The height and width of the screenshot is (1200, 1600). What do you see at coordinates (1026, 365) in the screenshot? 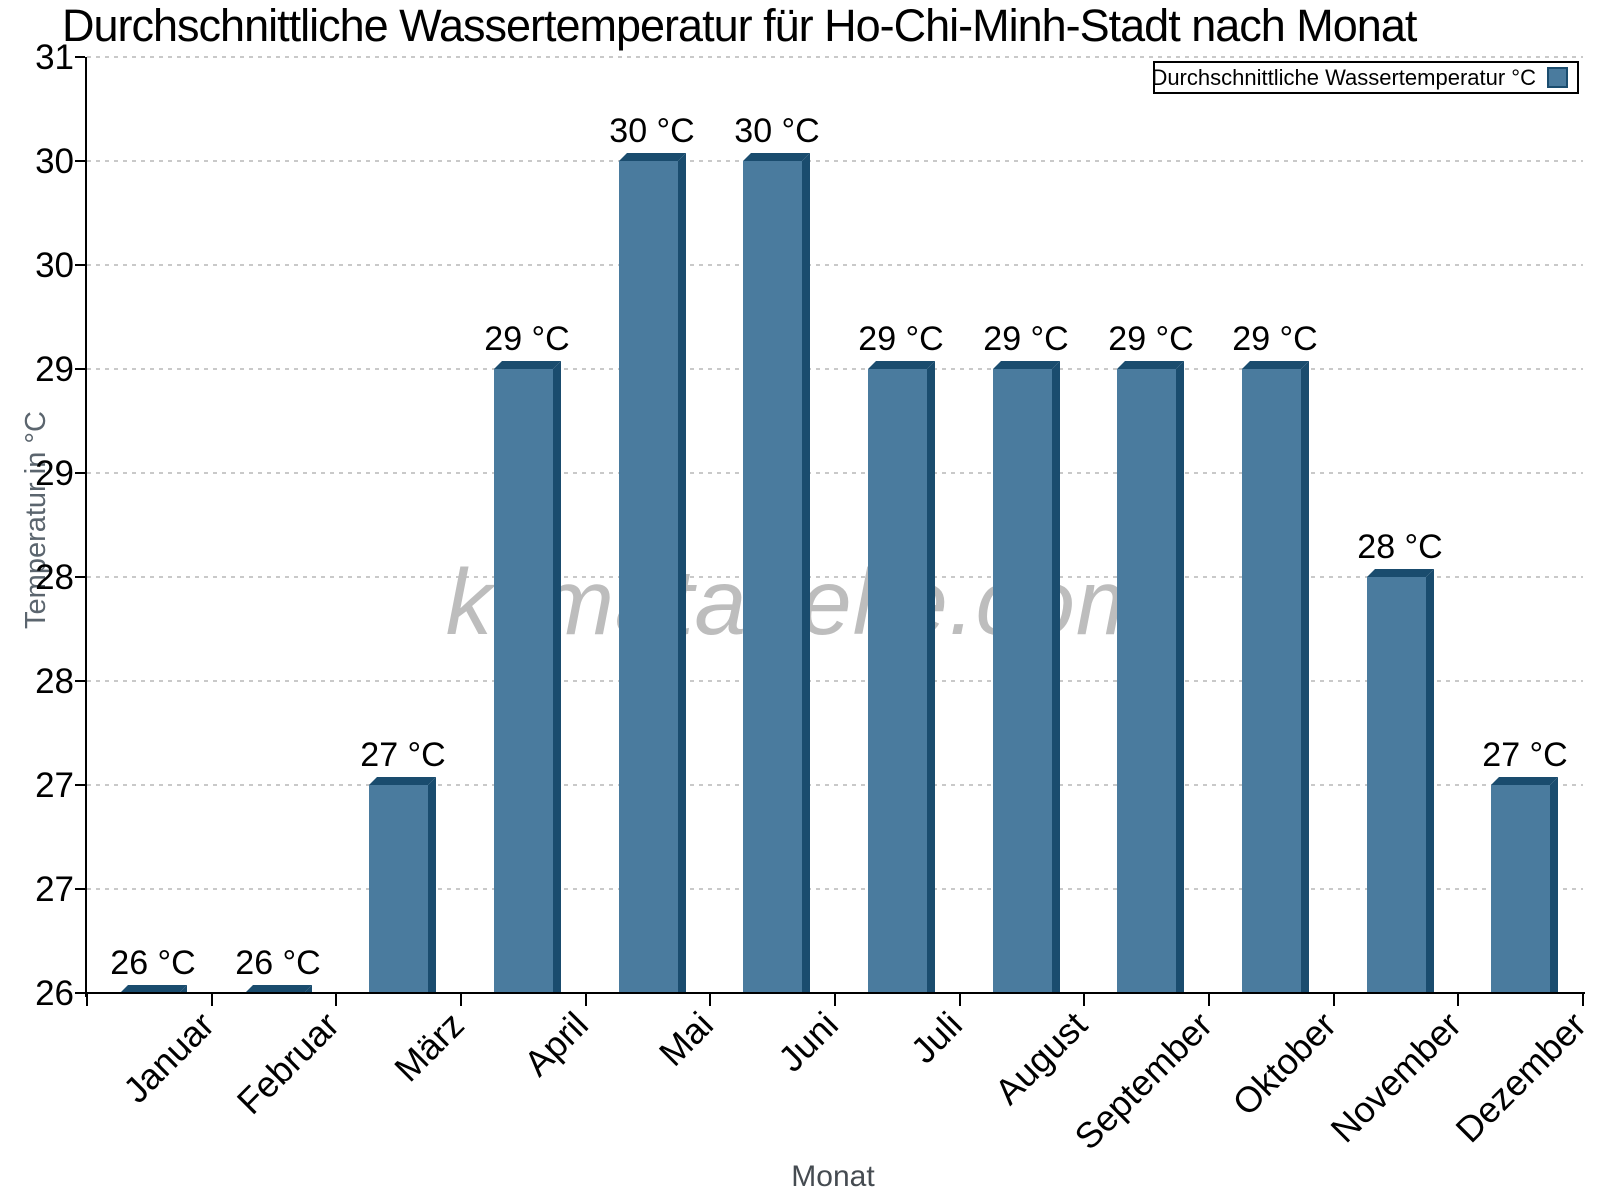
I see `bar-top-August` at bounding box center [1026, 365].